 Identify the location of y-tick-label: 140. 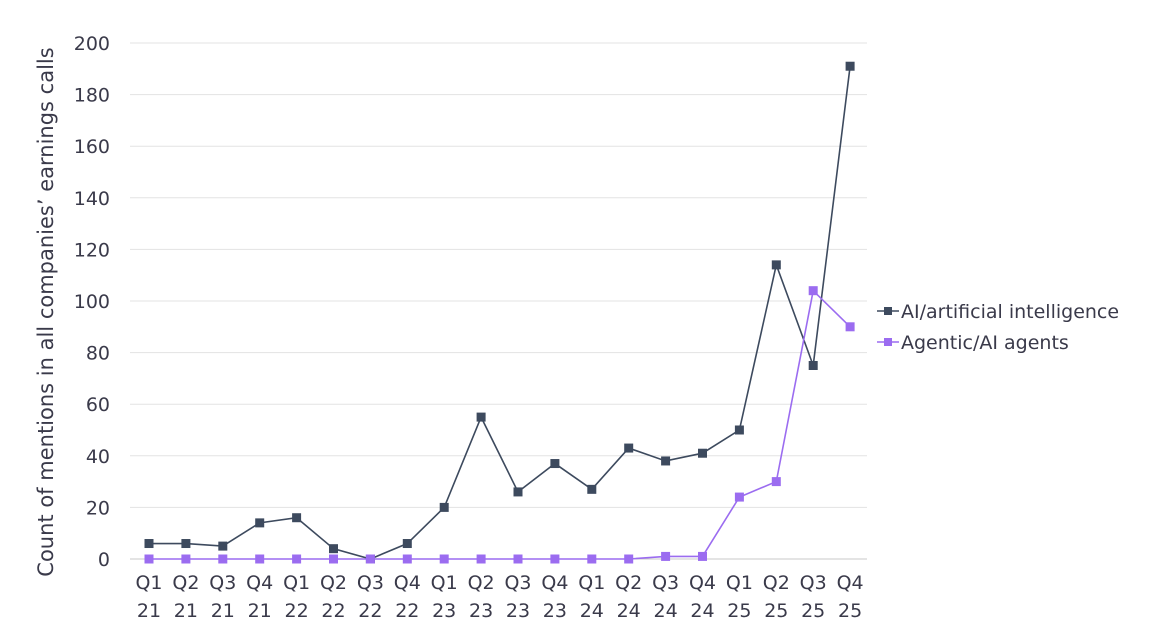
(92, 199).